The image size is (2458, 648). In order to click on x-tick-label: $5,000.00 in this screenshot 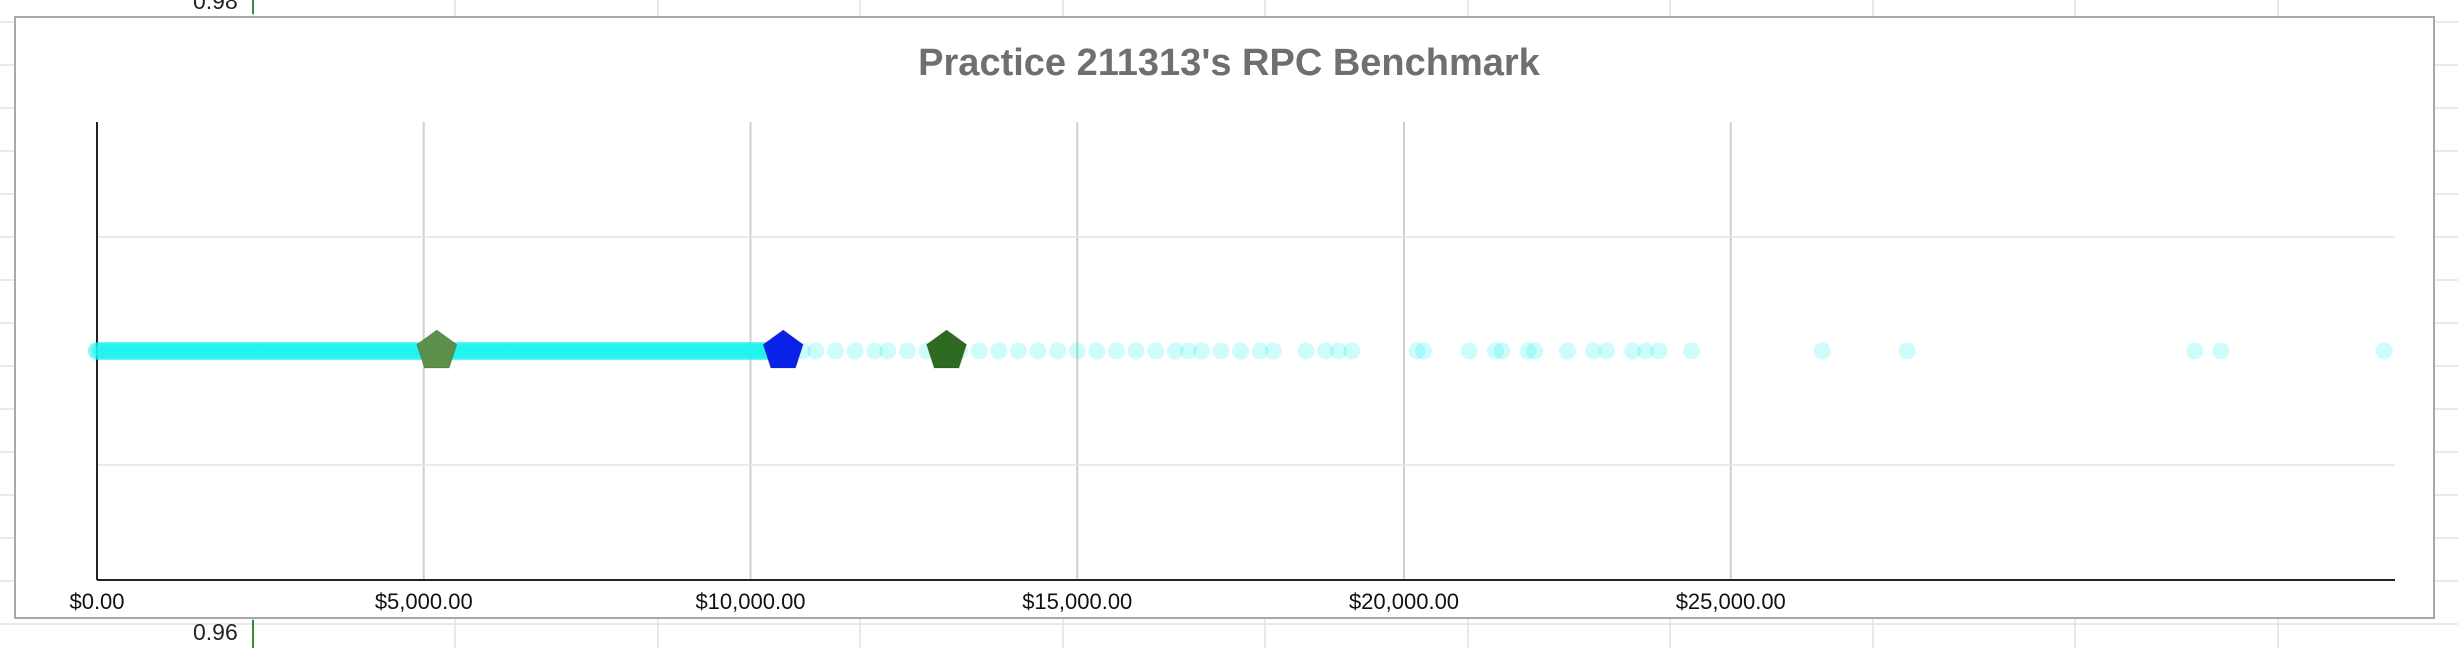, I will do `click(424, 601)`.